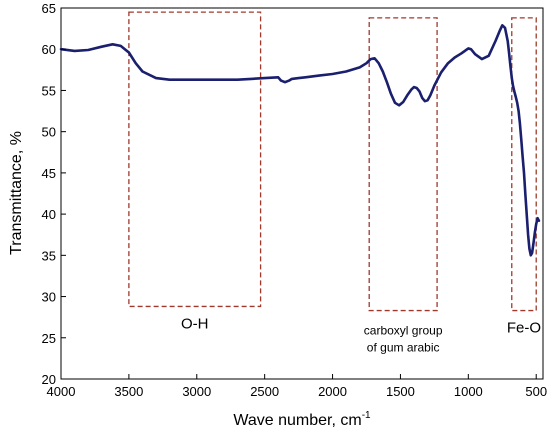  What do you see at coordinates (16, 193) in the screenshot?
I see `y-axis-title: Transmittance, %` at bounding box center [16, 193].